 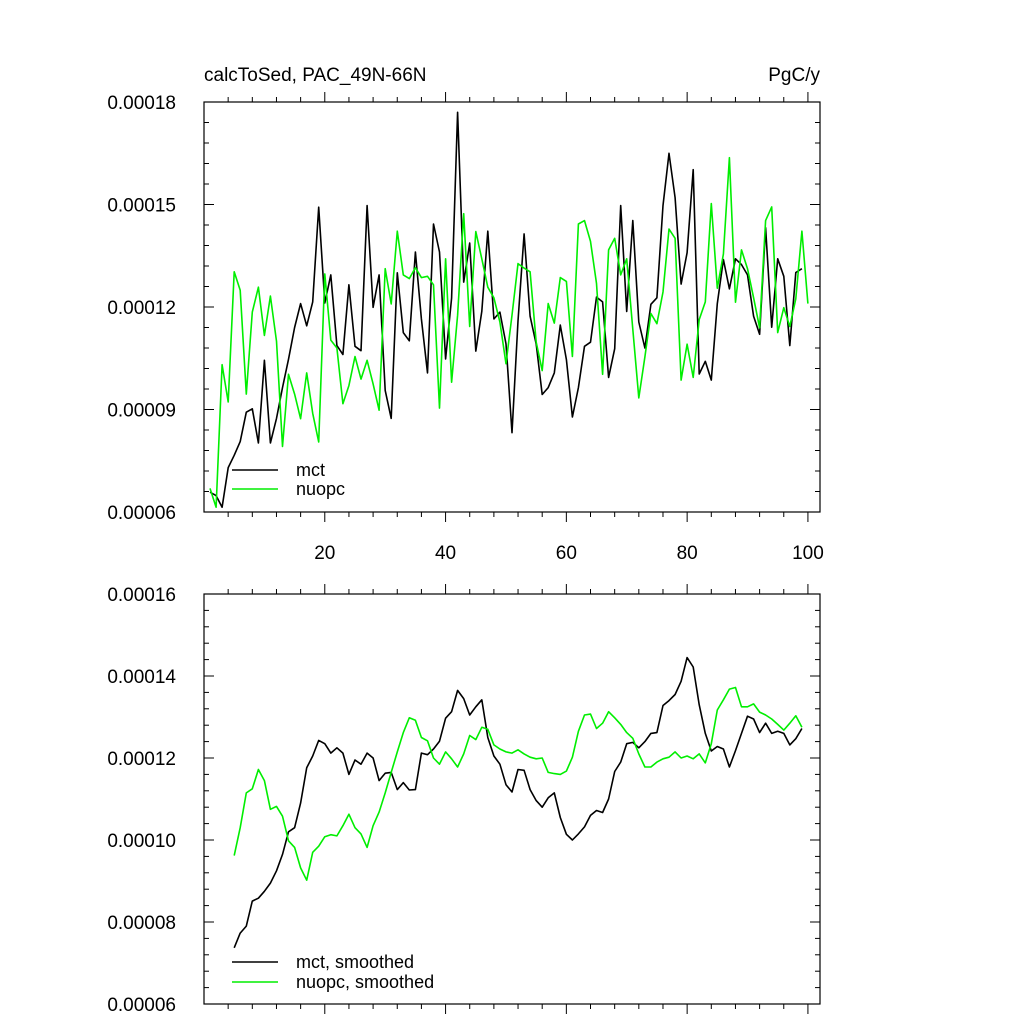 I want to click on legend-label: mct, so click(x=310, y=470).